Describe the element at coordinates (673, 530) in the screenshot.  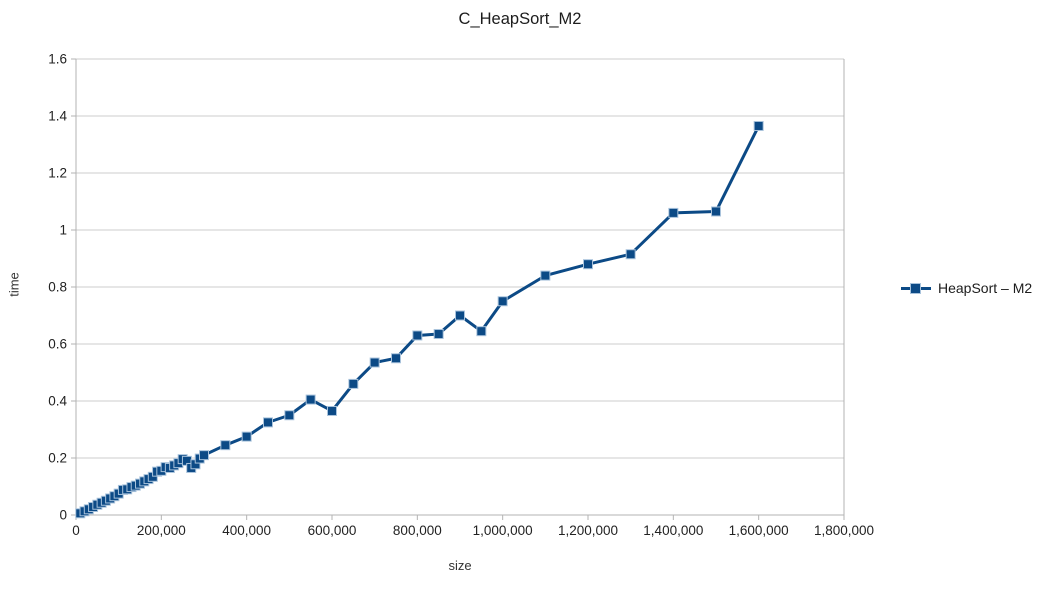
I see `x-tick-label: 1,400,000` at that location.